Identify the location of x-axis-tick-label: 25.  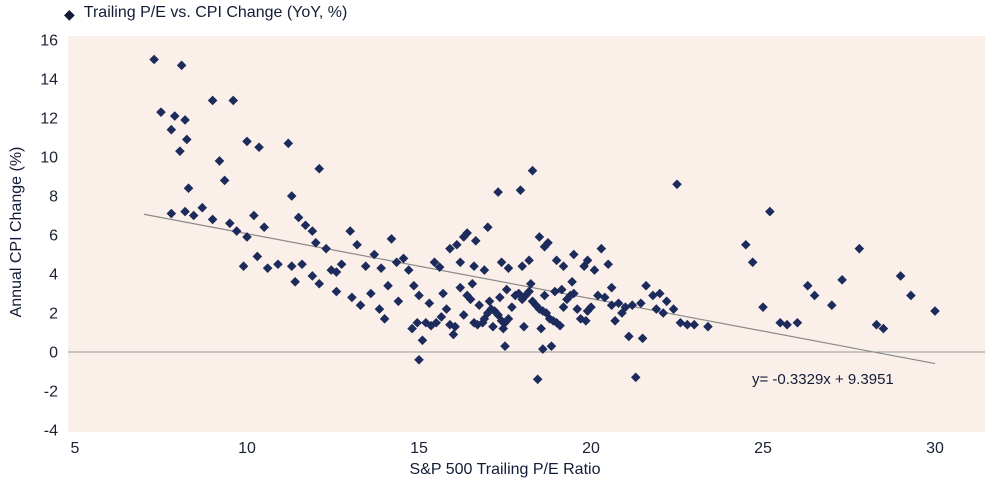
(763, 448).